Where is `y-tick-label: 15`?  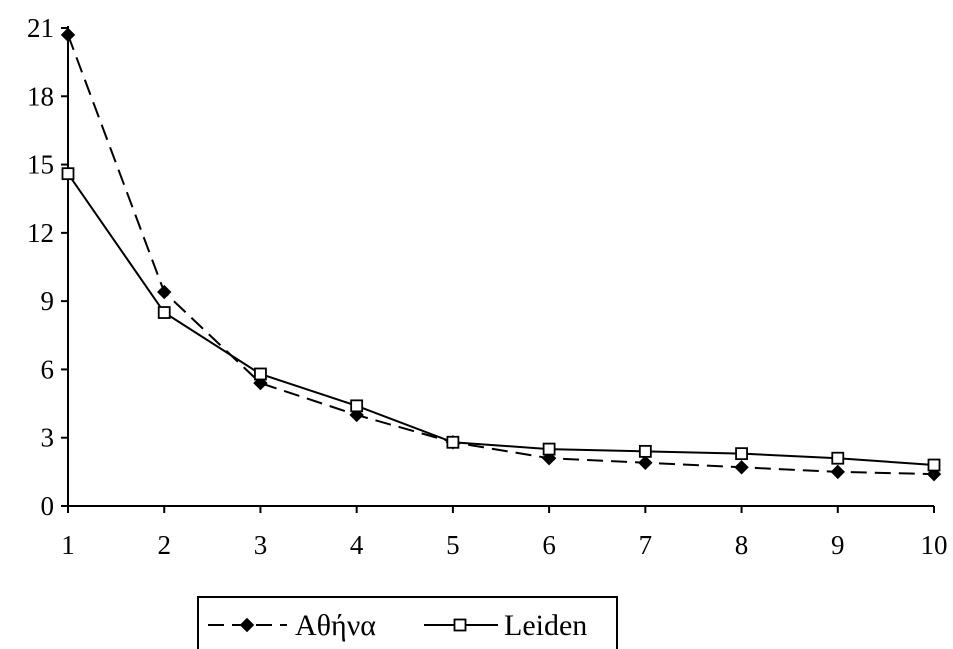 y-tick-label: 15 is located at coordinates (40, 165).